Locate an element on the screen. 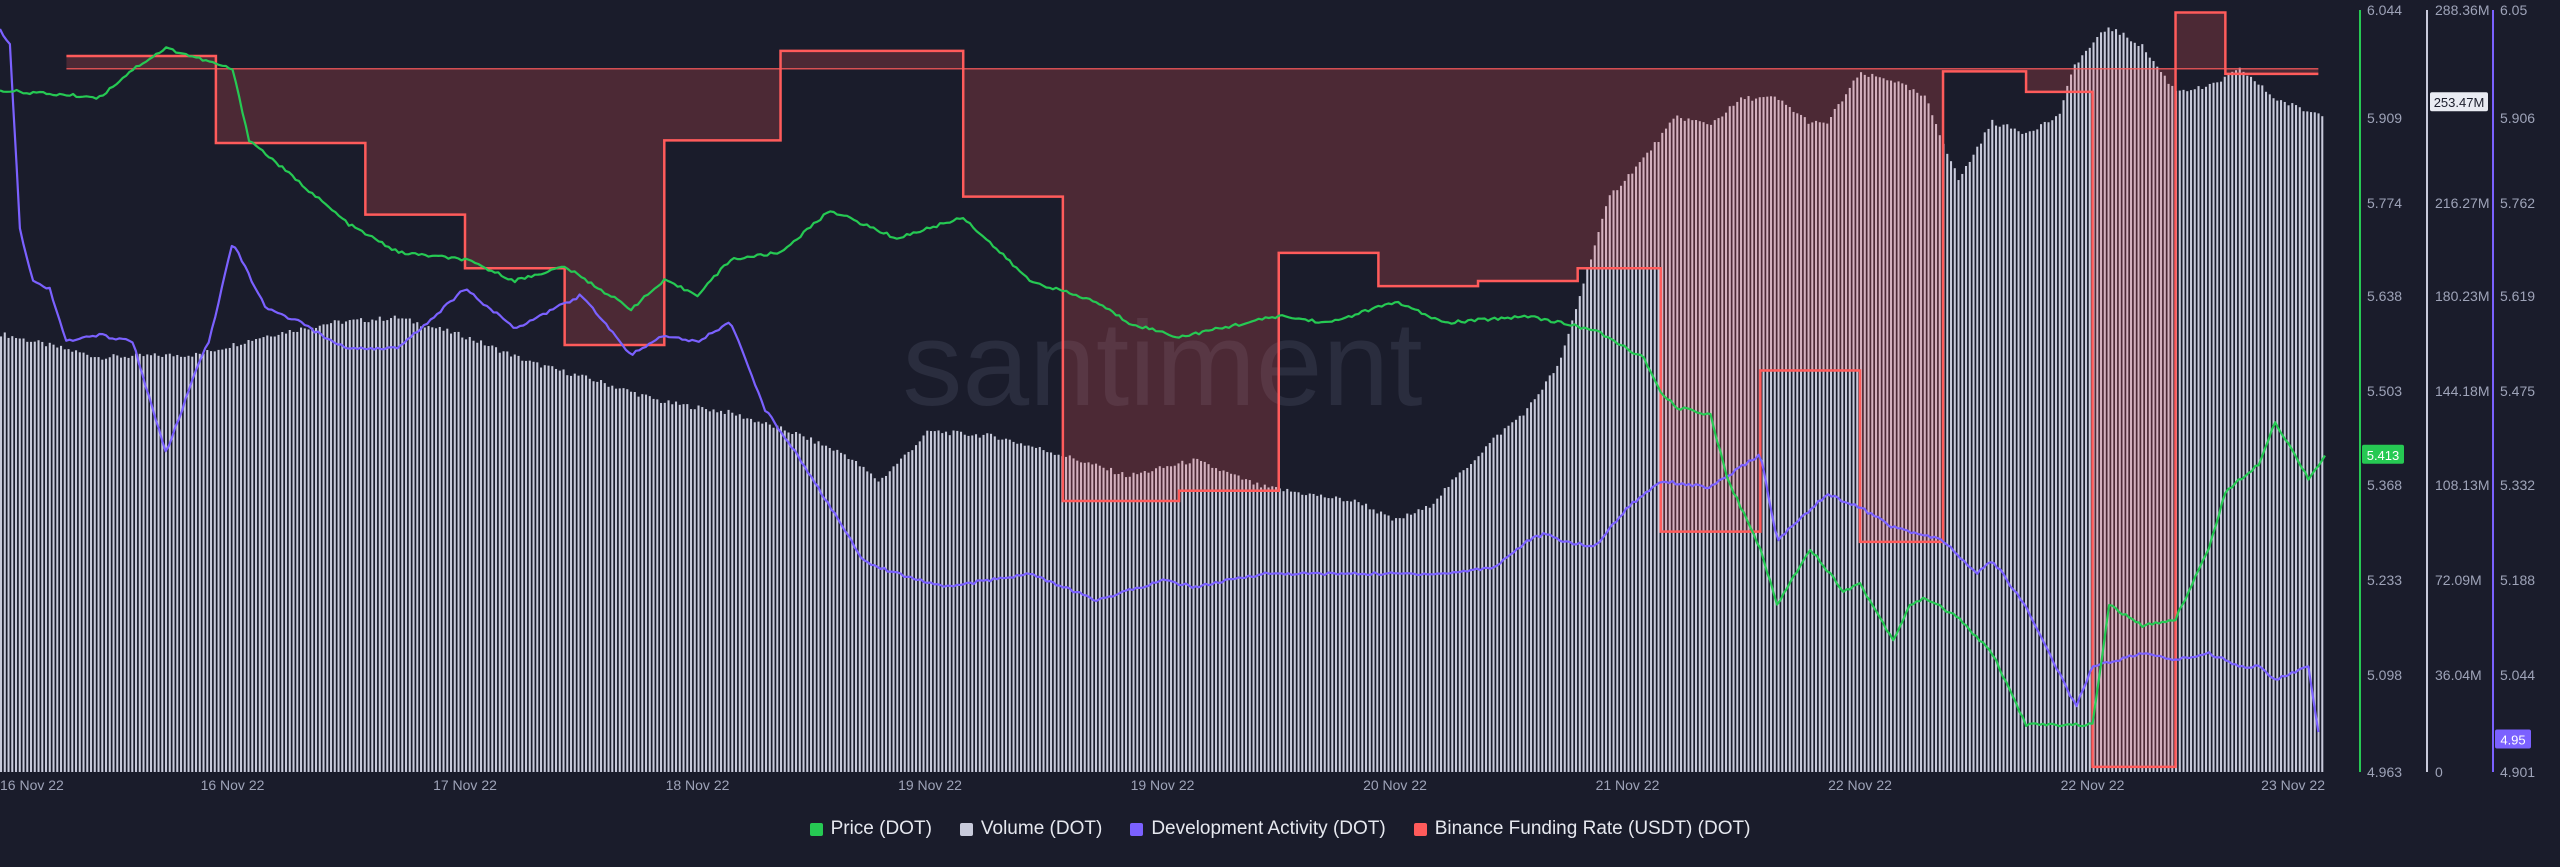  price-axis-tick-label: 5.233 is located at coordinates (2384, 580).